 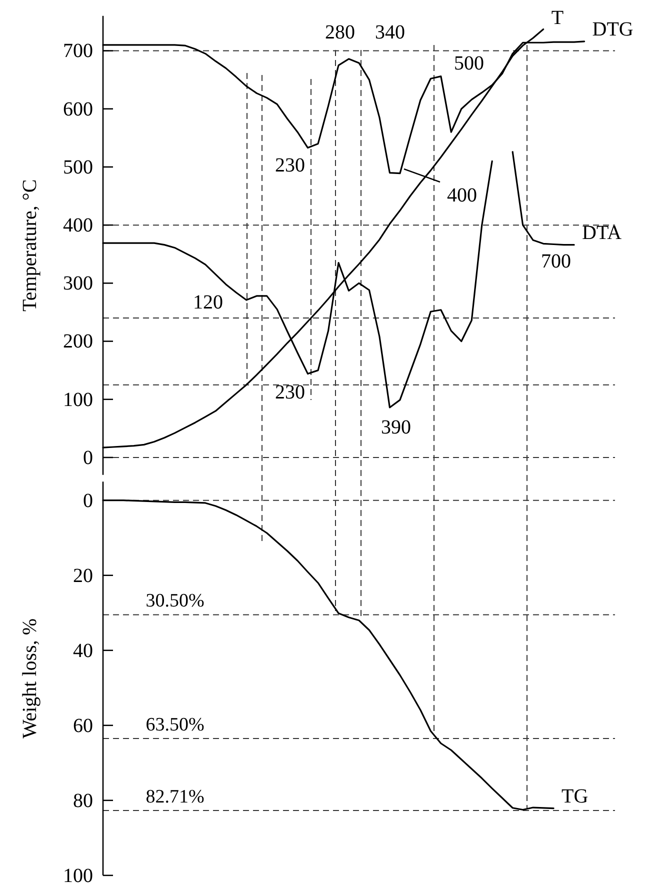 I want to click on annotation: 390, so click(x=396, y=427).